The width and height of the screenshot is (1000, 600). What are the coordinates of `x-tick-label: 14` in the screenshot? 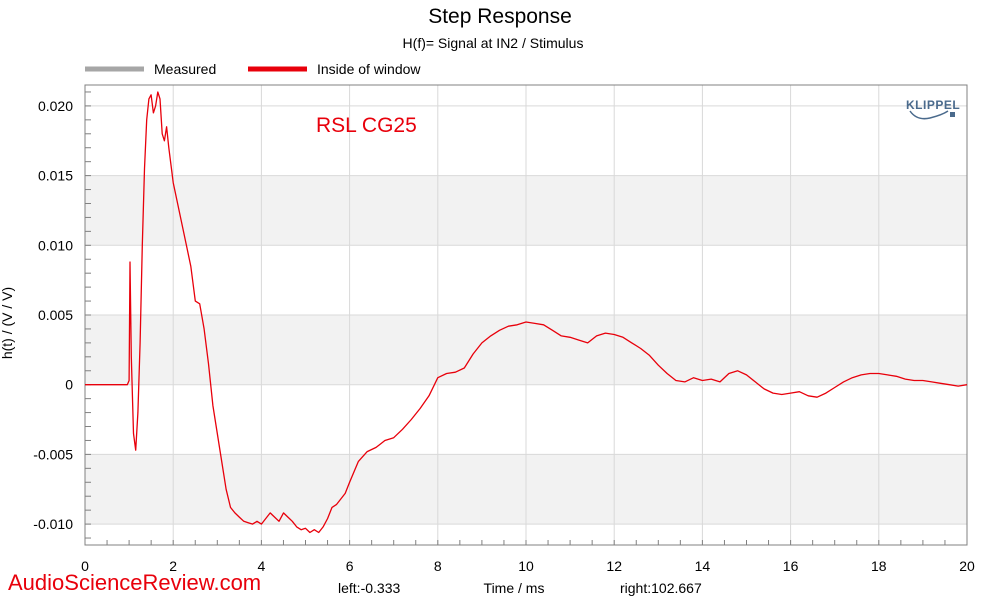 It's located at (703, 566).